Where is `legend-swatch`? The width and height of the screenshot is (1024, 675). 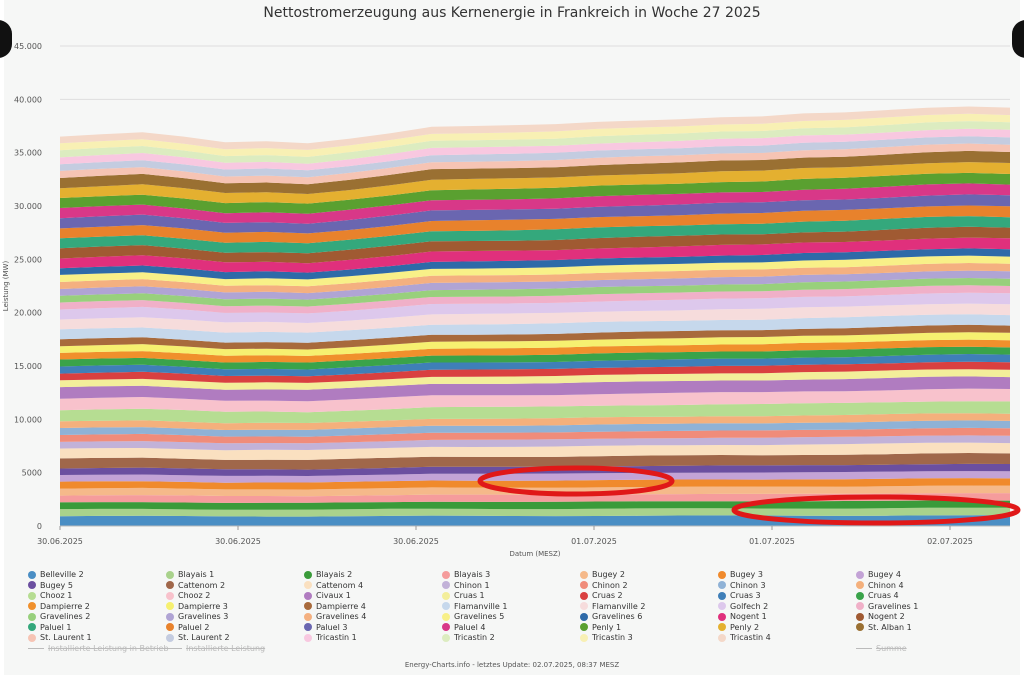 legend-swatch is located at coordinates (446, 595).